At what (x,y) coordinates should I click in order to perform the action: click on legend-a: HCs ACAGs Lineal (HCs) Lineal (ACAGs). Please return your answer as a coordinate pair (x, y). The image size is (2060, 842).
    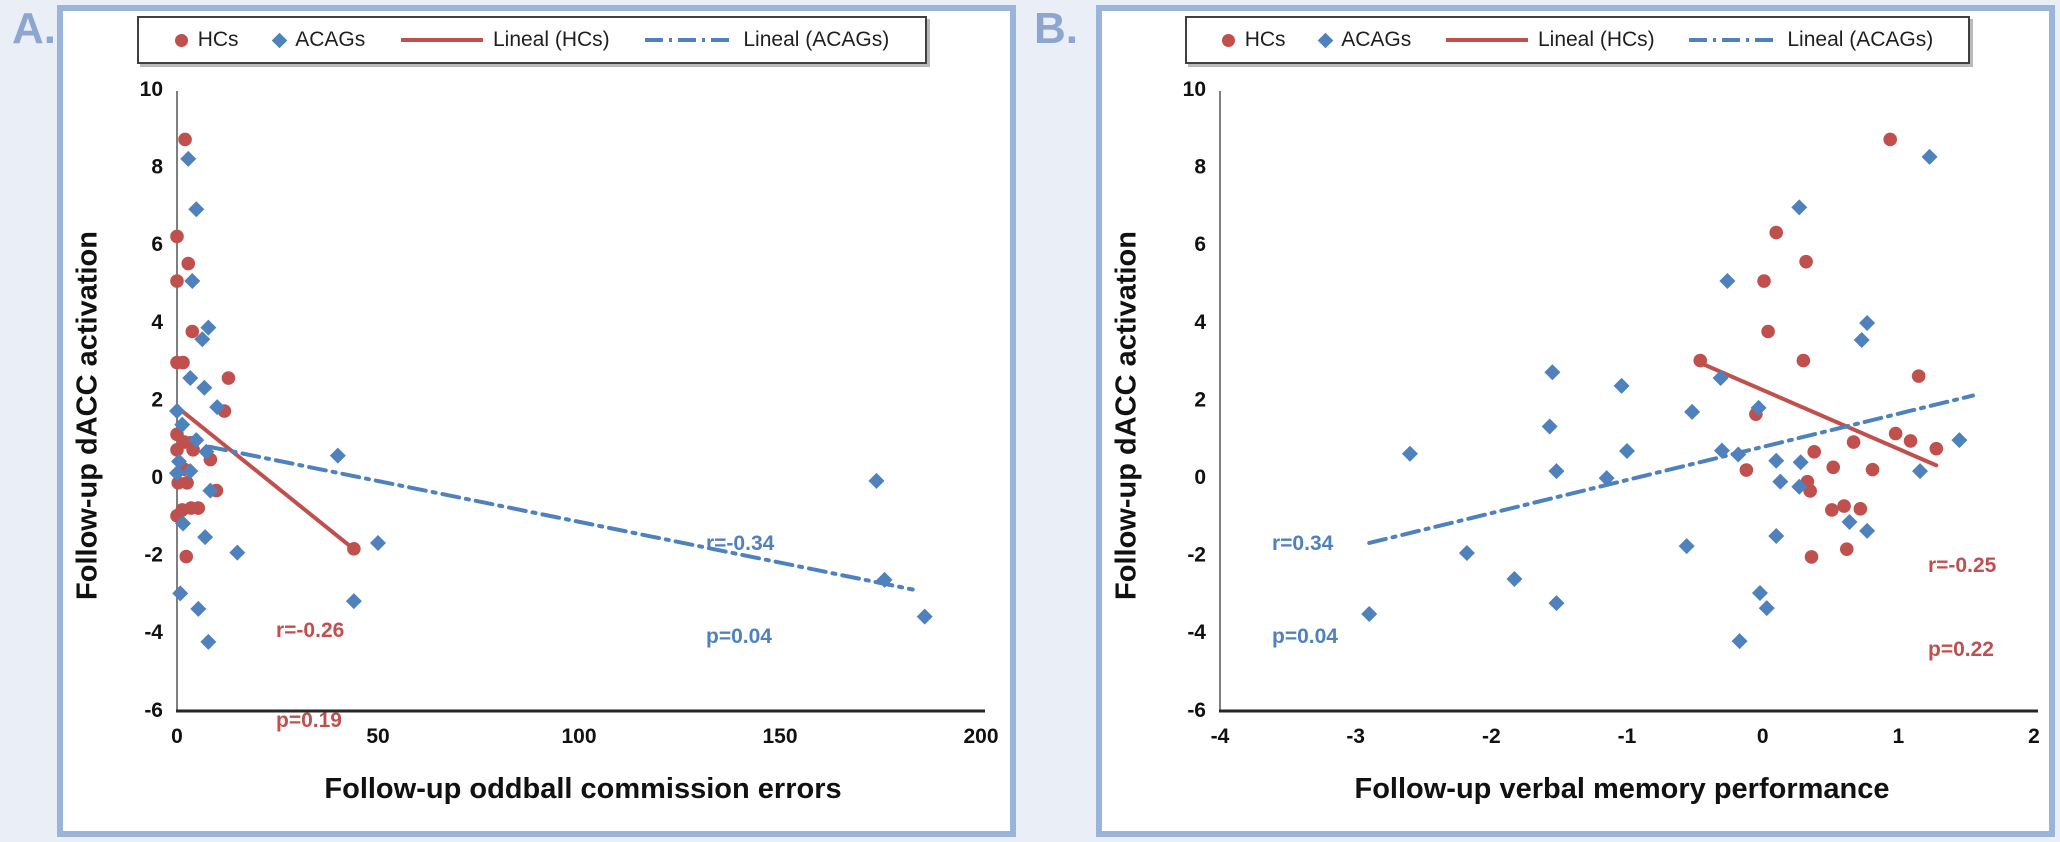
    Looking at the image, I should click on (532, 40).